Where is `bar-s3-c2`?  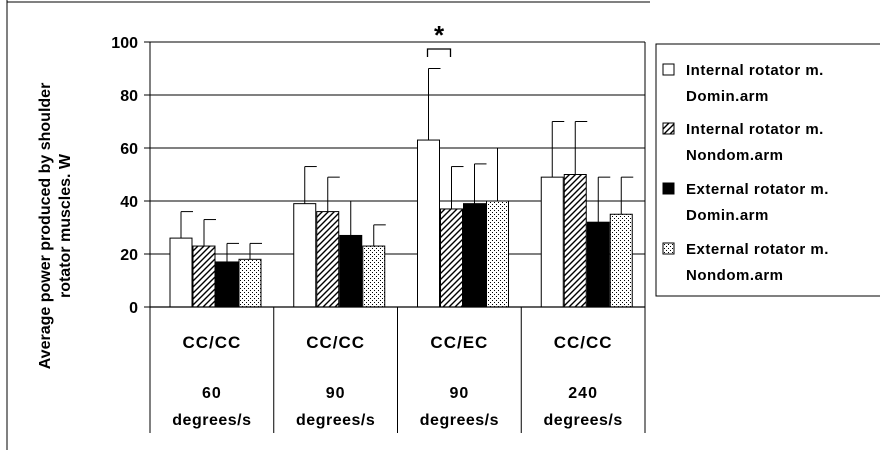
bar-s3-c2 is located at coordinates (497, 254).